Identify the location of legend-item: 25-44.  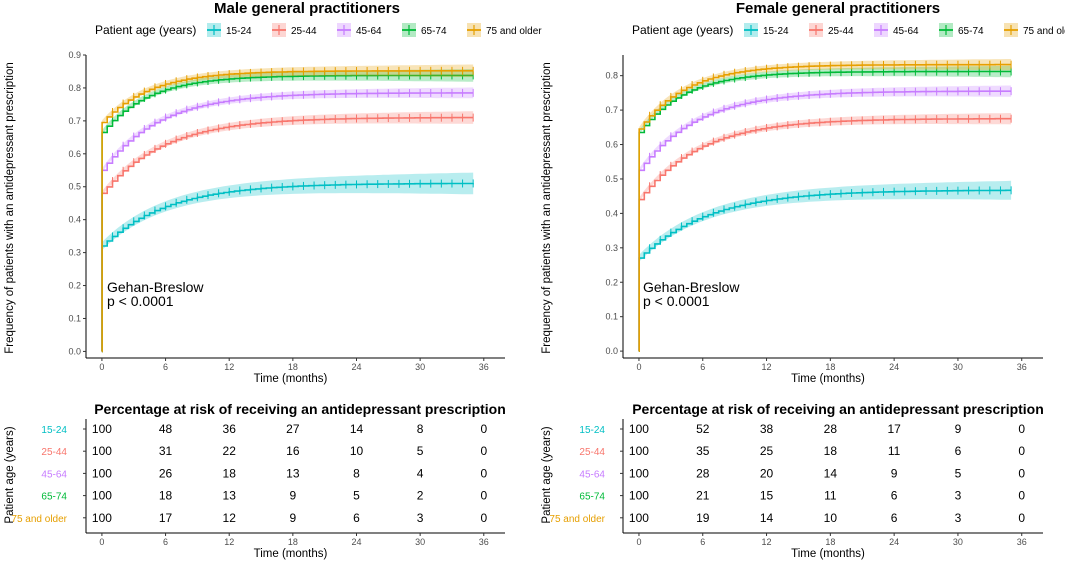
(831, 30).